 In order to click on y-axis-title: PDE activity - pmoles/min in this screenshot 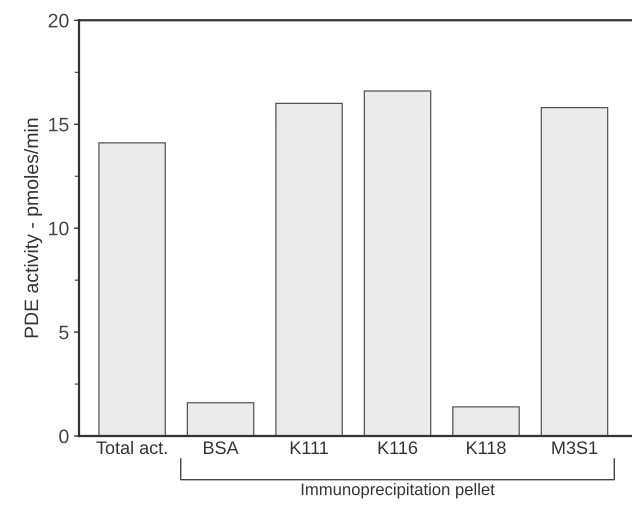, I will do `click(33, 228)`.